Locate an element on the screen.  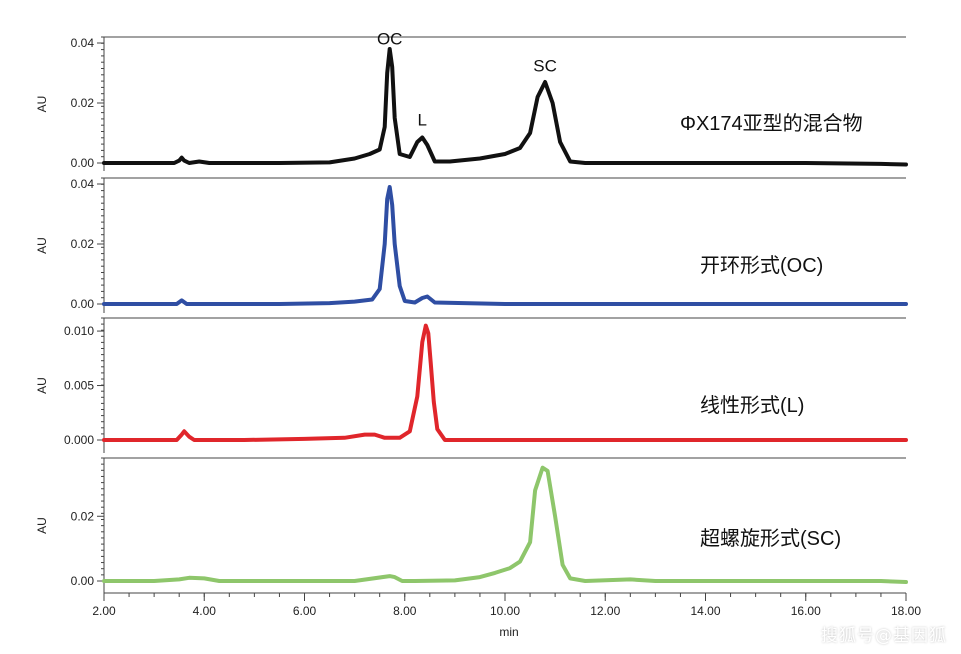
panel-caption: ΦX174亚型的混合物 is located at coordinates (771, 123).